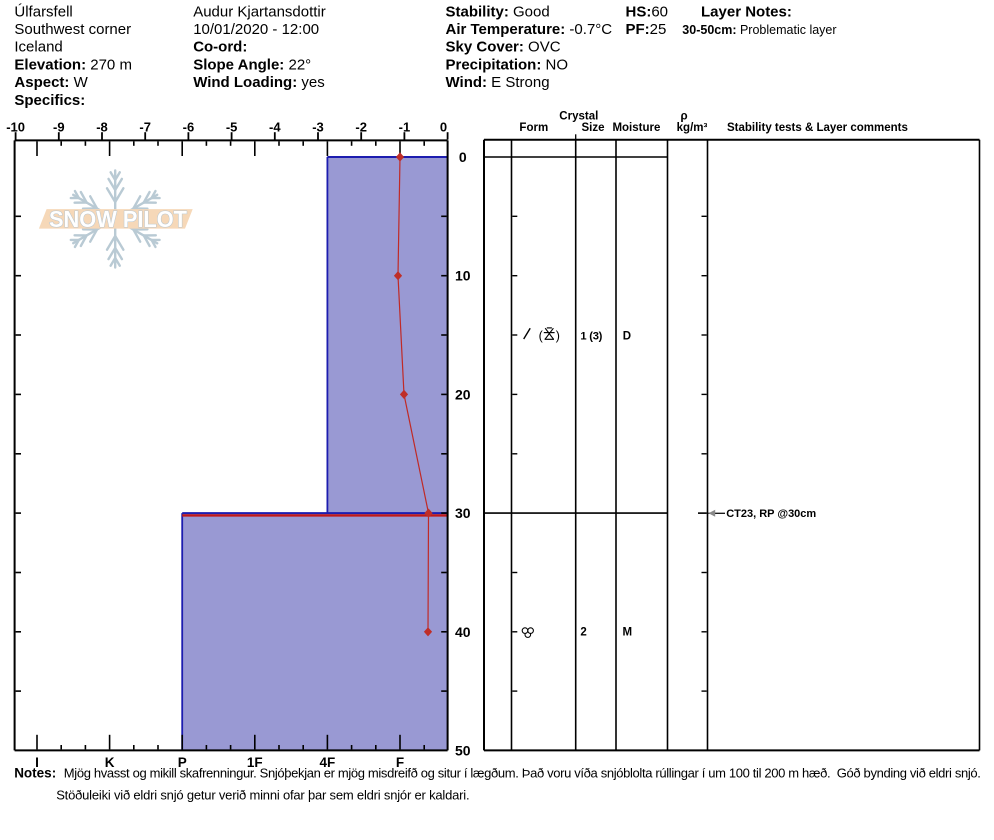 This screenshot has width=994, height=840. I want to click on svg-text: -1, so click(405, 126).